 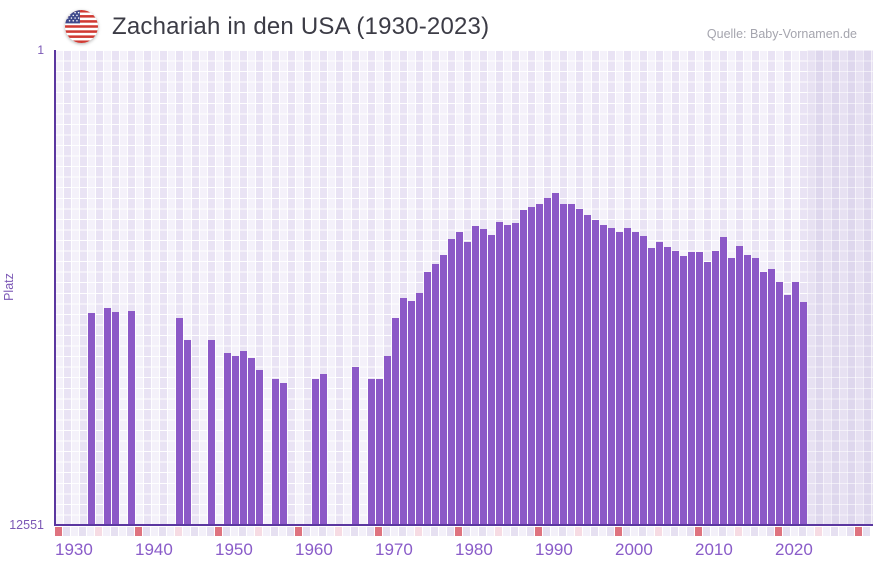 What do you see at coordinates (507, 375) in the screenshot?
I see `bar-1986` at bounding box center [507, 375].